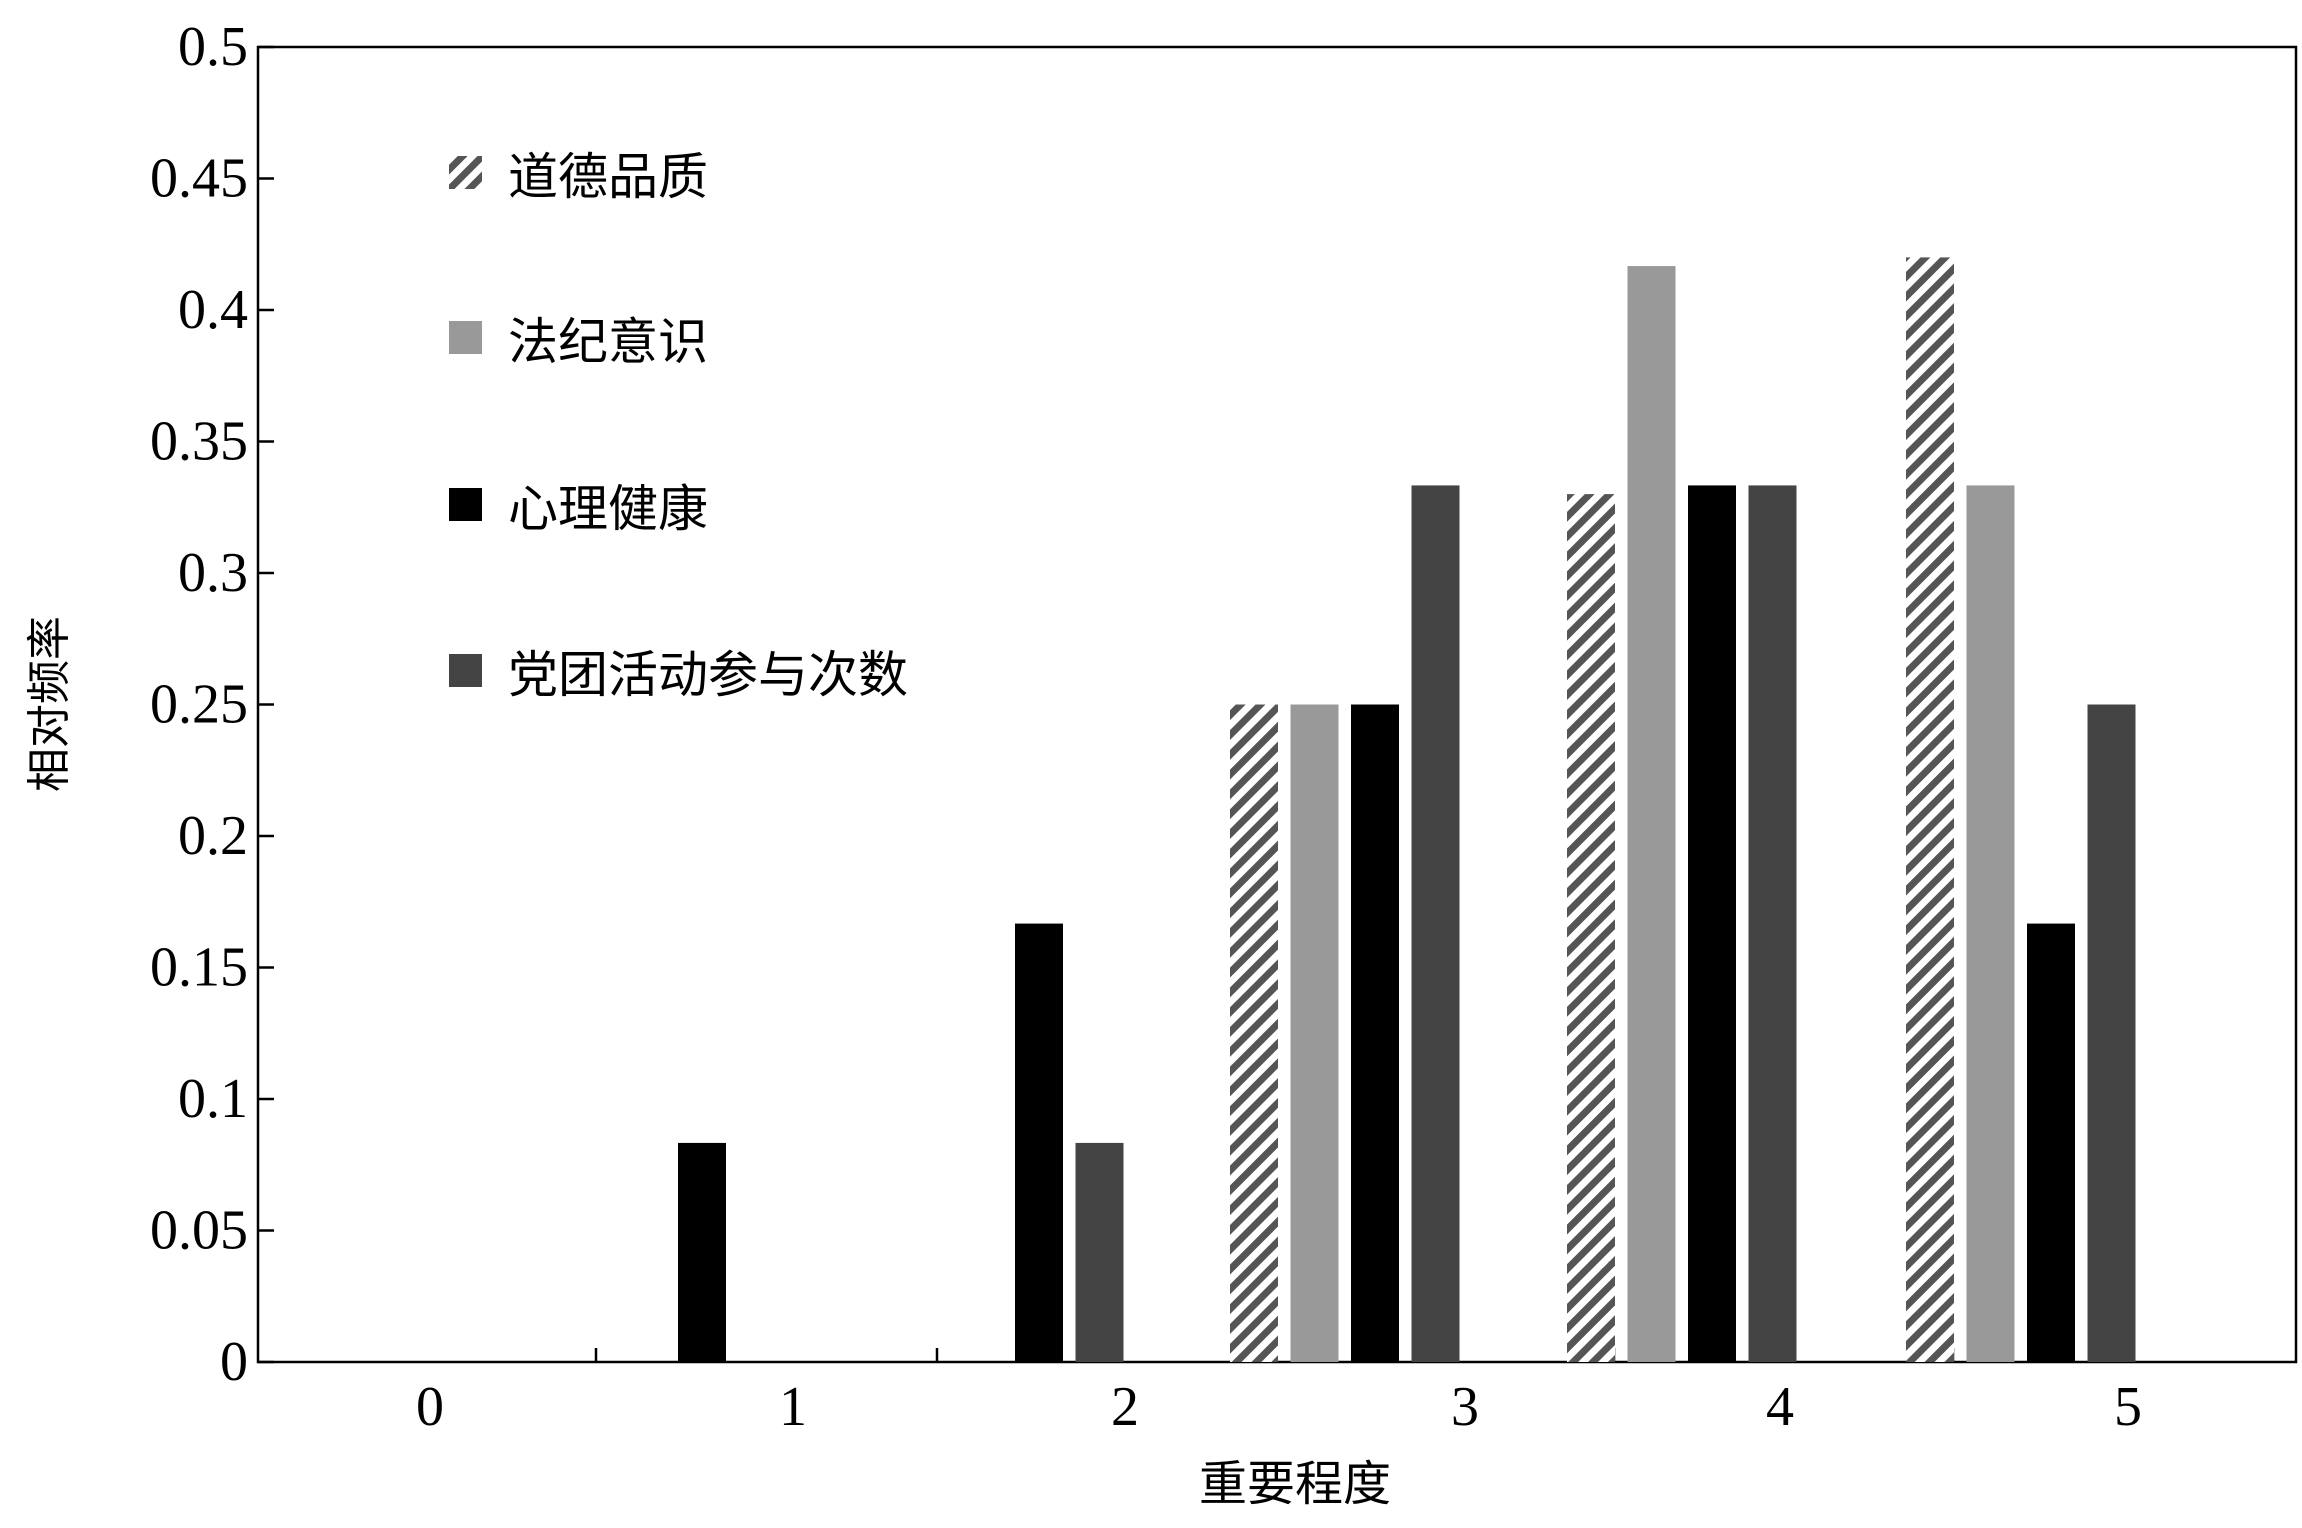  What do you see at coordinates (608, 509) in the screenshot?
I see `legend-label: 心理健康` at bounding box center [608, 509].